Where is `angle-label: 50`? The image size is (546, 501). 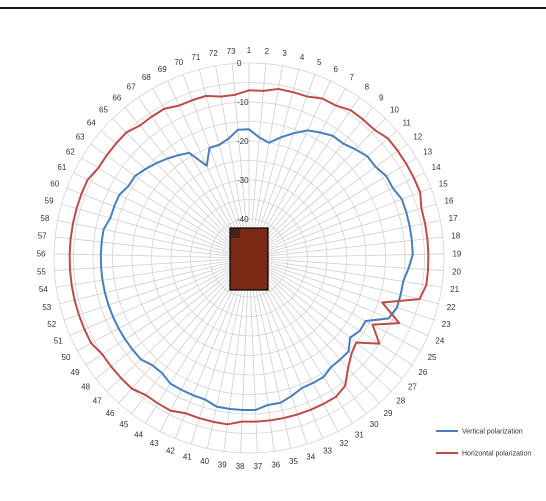 angle-label: 50 is located at coordinates (66, 357).